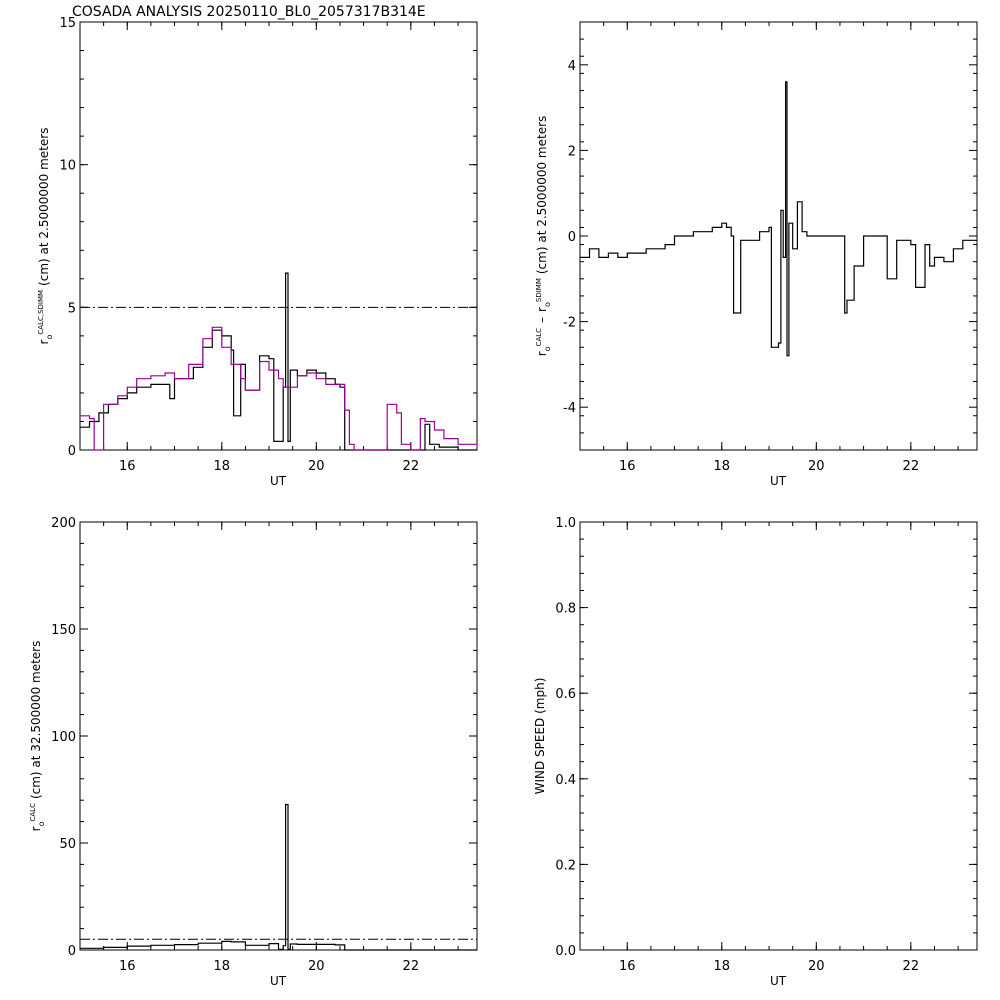 This screenshot has height=1000, width=1000. What do you see at coordinates (565, 951) in the screenshot?
I see `y-tick-label: 0.0` at bounding box center [565, 951].